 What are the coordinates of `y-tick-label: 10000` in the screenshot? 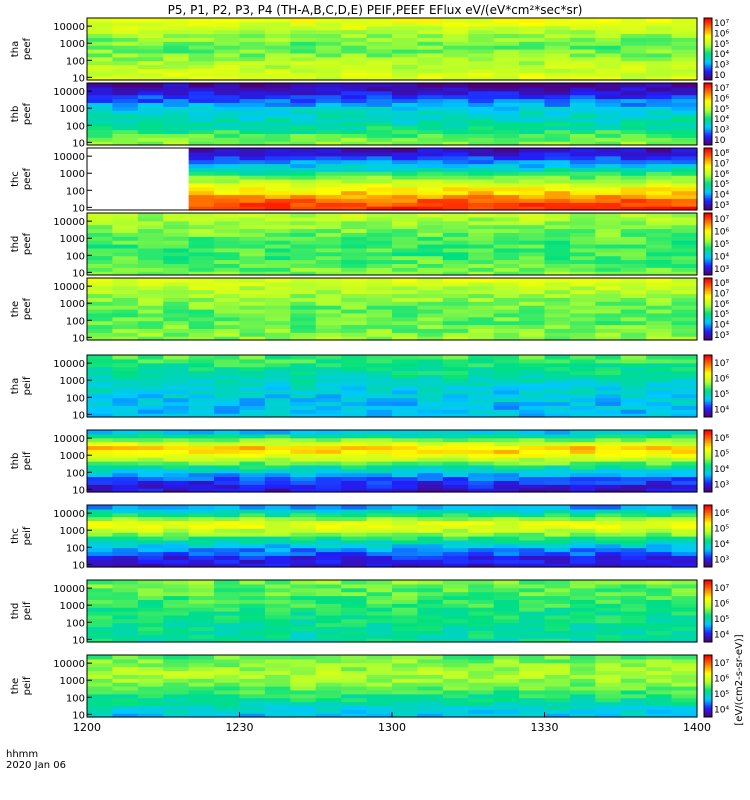 It's located at (69, 92).